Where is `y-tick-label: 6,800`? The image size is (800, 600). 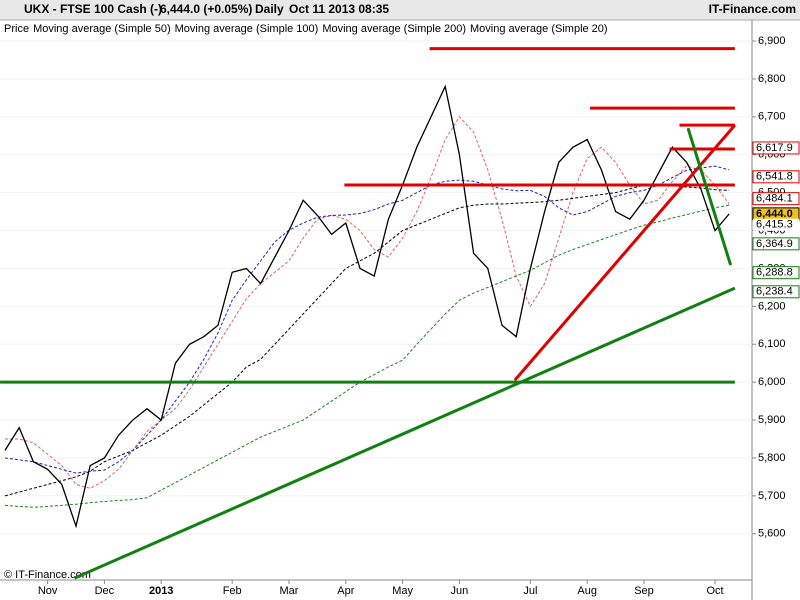 y-tick-label: 6,800 is located at coordinates (772, 79).